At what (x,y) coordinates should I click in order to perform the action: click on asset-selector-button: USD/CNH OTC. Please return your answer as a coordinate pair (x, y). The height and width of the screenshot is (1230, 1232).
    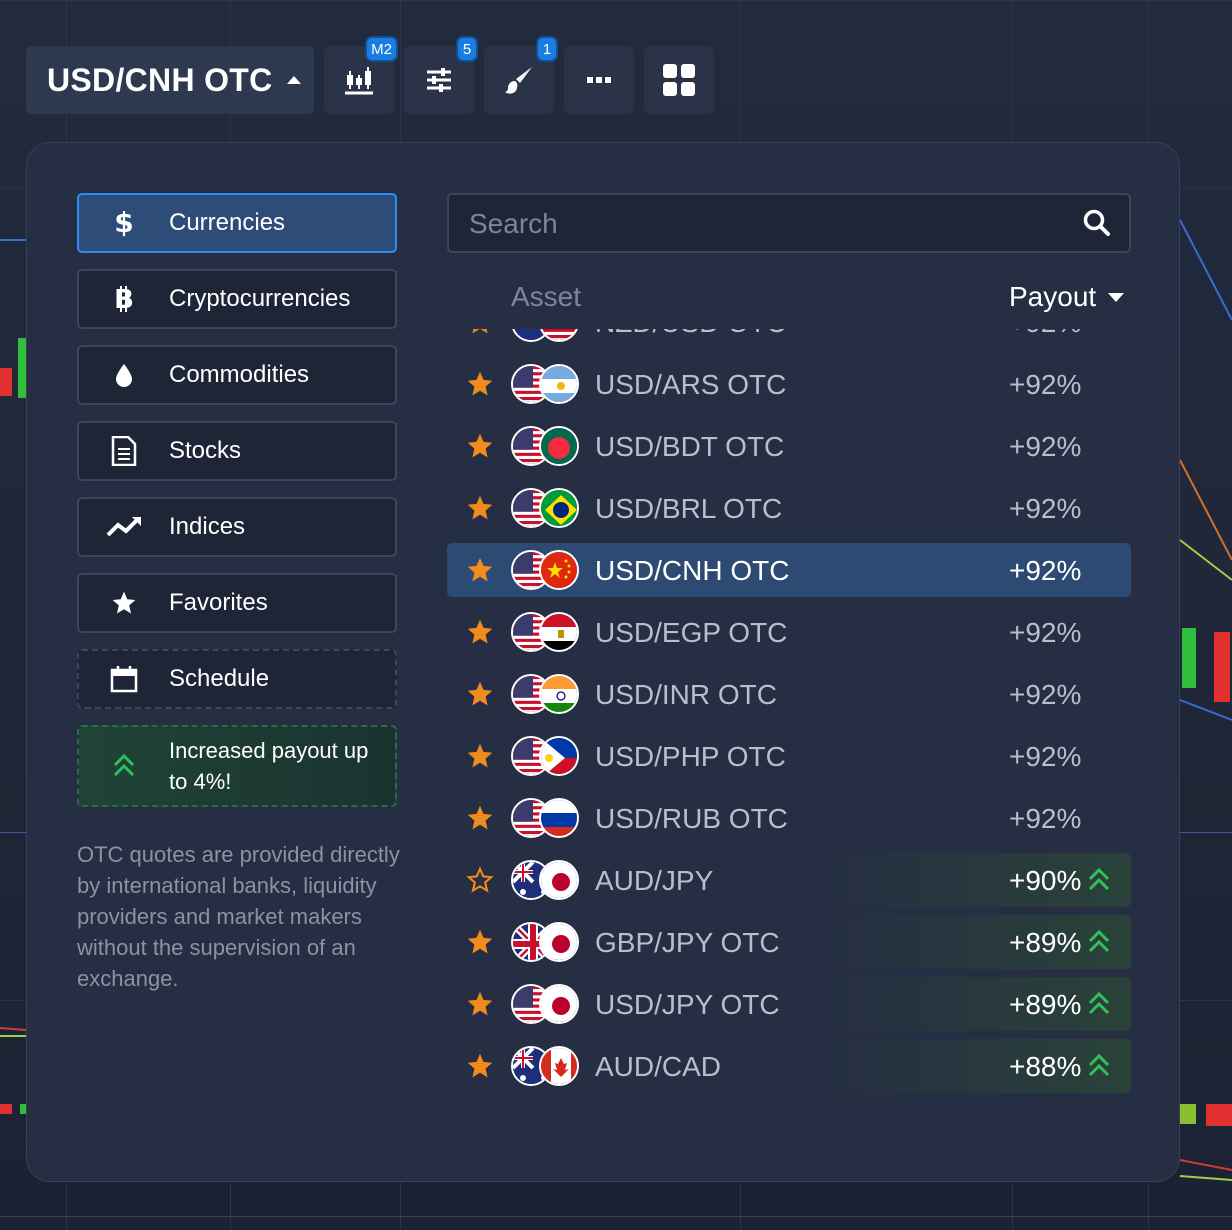
    Looking at the image, I should click on (170, 80).